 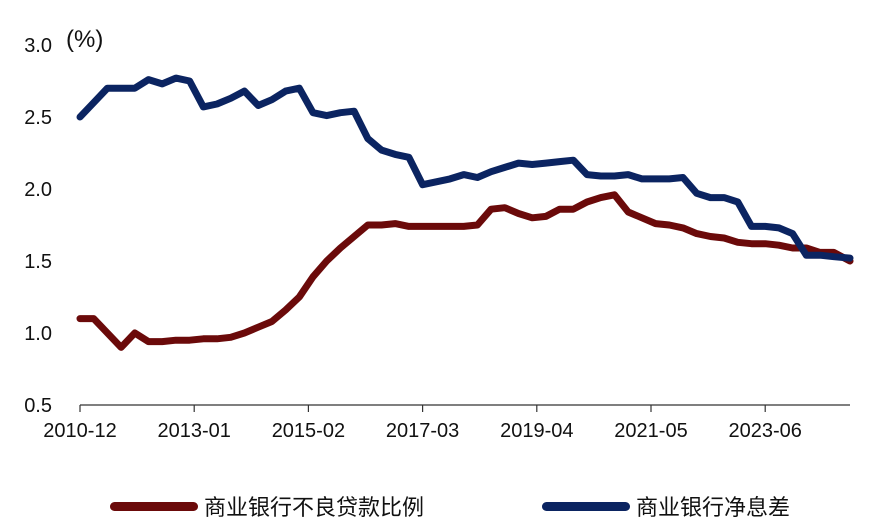 What do you see at coordinates (536, 431) in the screenshot?
I see `x-tick-label: 2019-04` at bounding box center [536, 431].